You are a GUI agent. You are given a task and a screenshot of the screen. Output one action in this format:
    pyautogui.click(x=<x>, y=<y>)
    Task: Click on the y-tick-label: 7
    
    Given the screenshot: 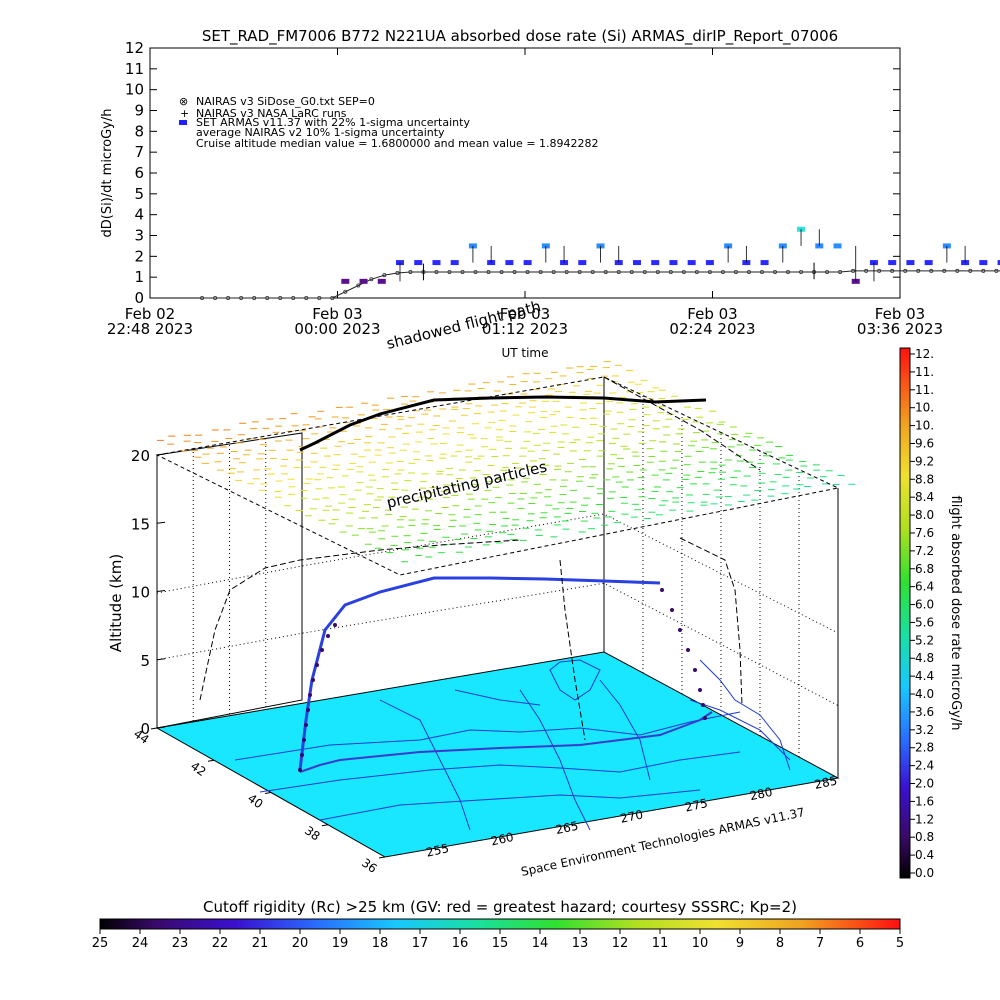 What is the action you would take?
    pyautogui.click(x=139, y=152)
    